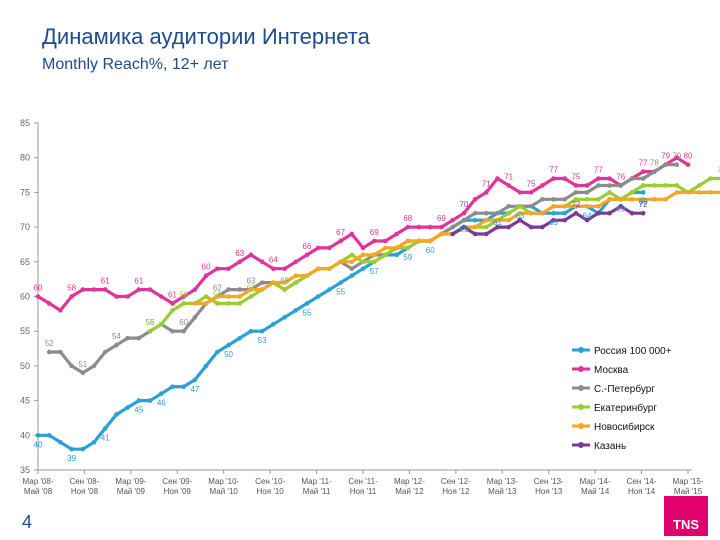  I want to click on x-tick-label: Сен '10-Ноя '10, so click(270, 486).